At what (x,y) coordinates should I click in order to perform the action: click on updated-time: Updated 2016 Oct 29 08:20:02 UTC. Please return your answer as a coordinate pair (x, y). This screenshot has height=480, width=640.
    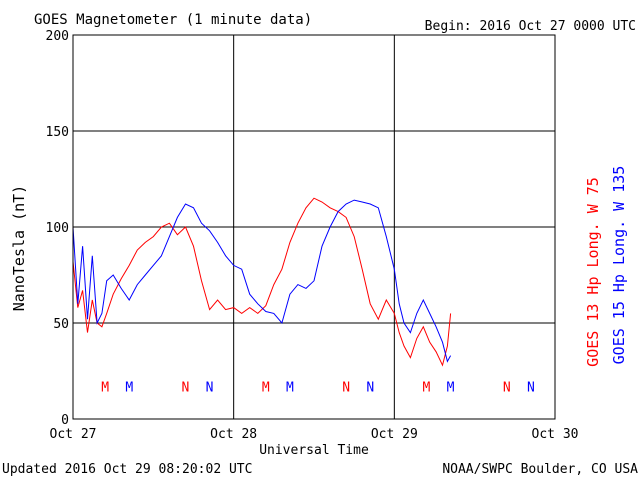
    Looking at the image, I should click on (127, 469).